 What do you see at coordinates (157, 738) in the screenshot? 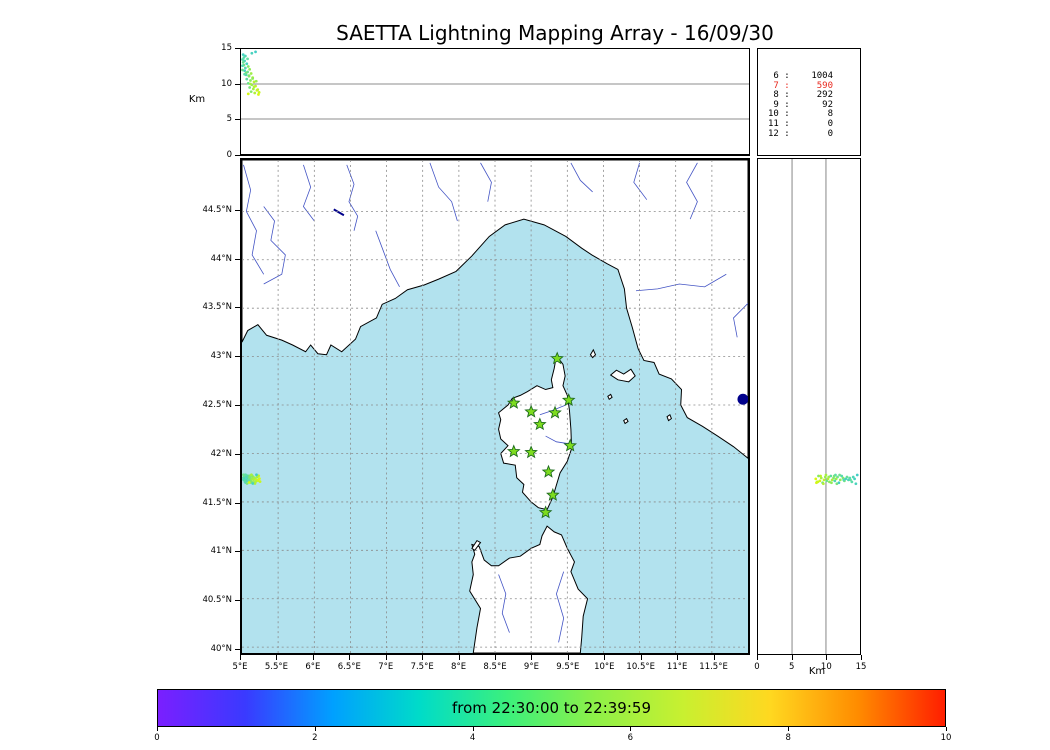
I see `colorbar-tick-label: 0` at bounding box center [157, 738].